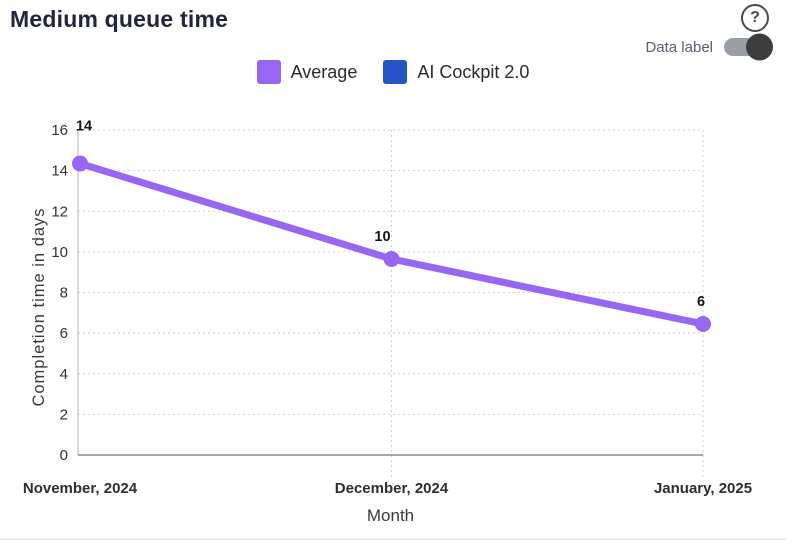 The image size is (786, 540). What do you see at coordinates (80, 488) in the screenshot?
I see `x-tick-label: November, 2024` at bounding box center [80, 488].